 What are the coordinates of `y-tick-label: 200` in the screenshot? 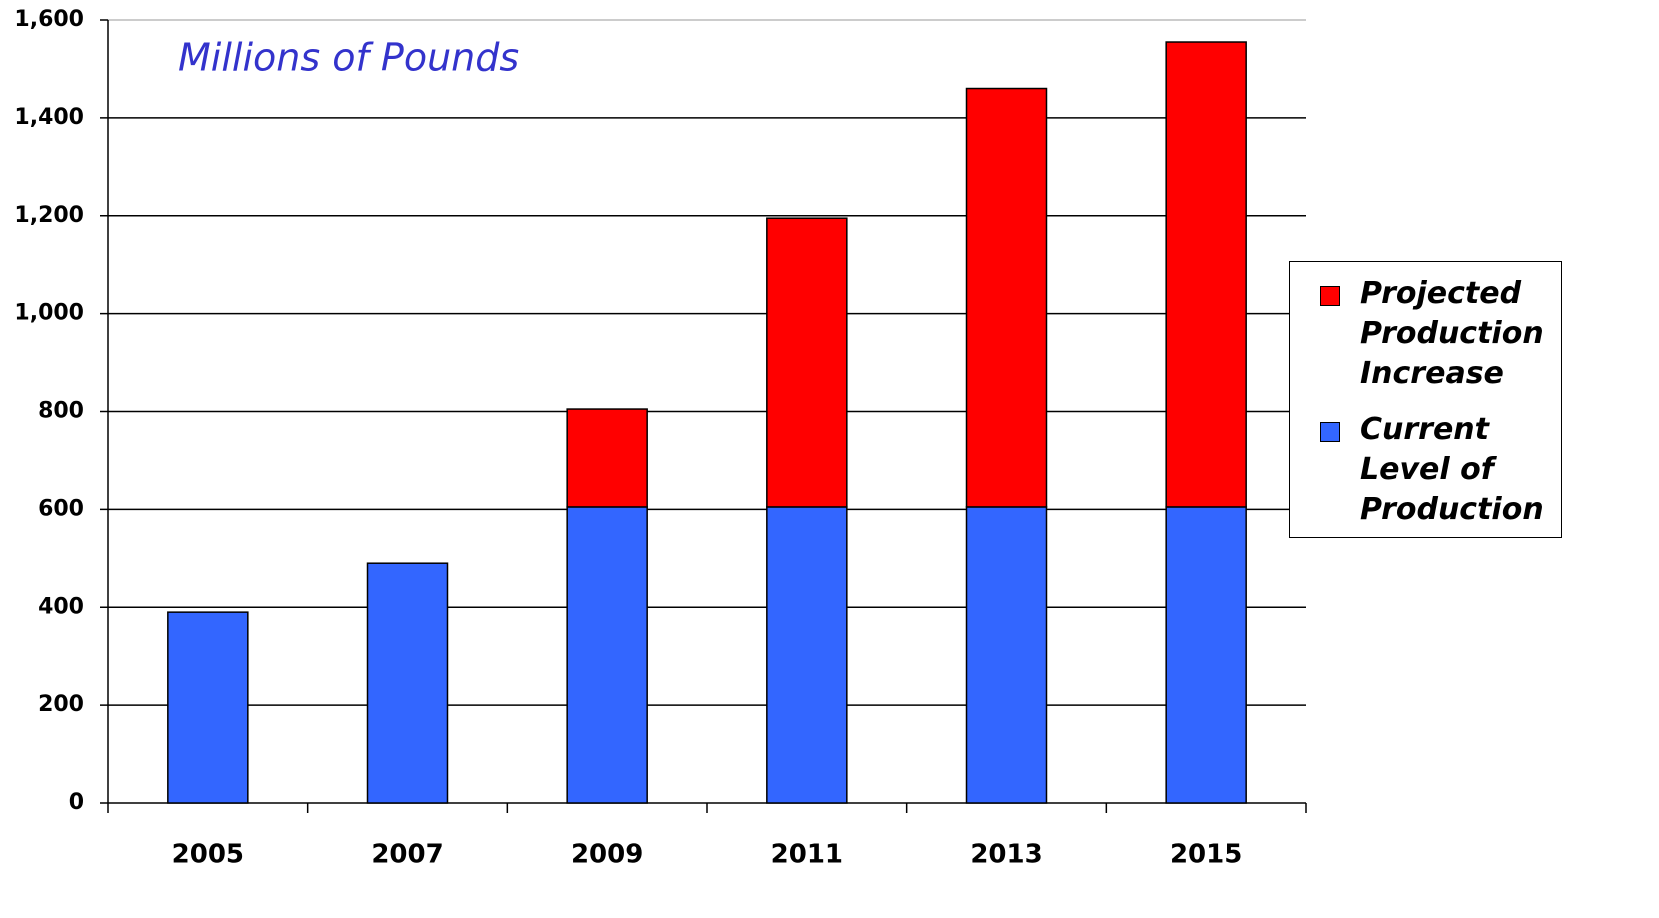 It's located at (61, 704).